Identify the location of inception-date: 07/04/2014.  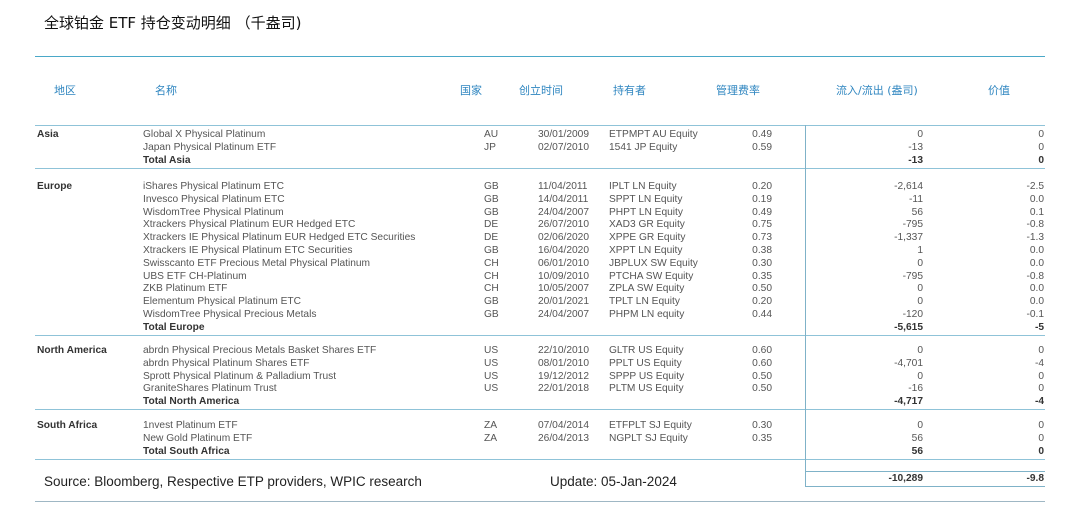
(563, 425).